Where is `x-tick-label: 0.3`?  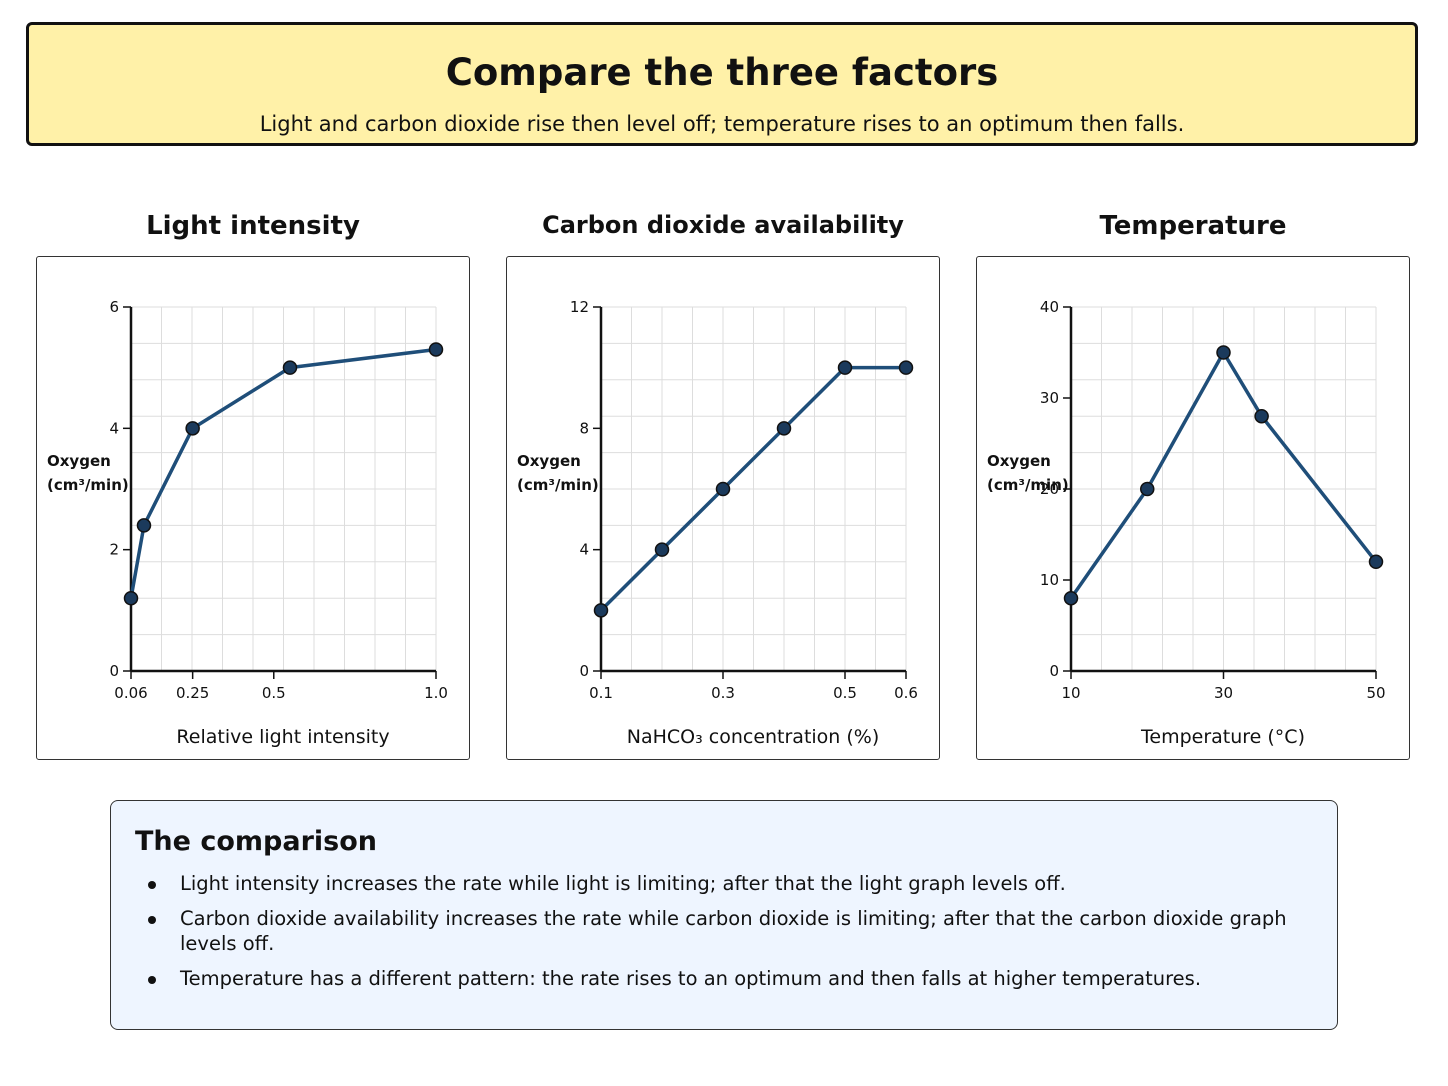 x-tick-label: 0.3 is located at coordinates (723, 693).